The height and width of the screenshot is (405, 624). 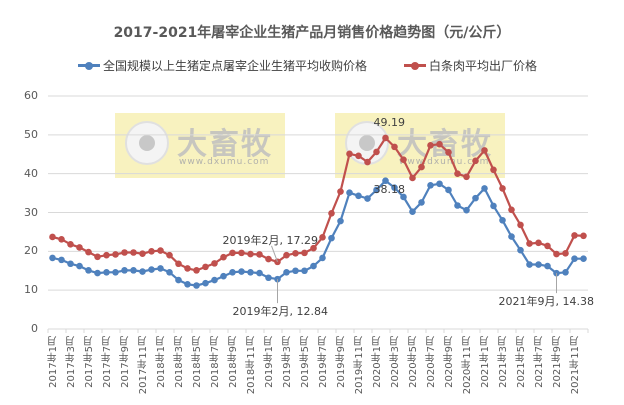 I want to click on x-tick-label: 2021年9月, so click(x=557, y=362).